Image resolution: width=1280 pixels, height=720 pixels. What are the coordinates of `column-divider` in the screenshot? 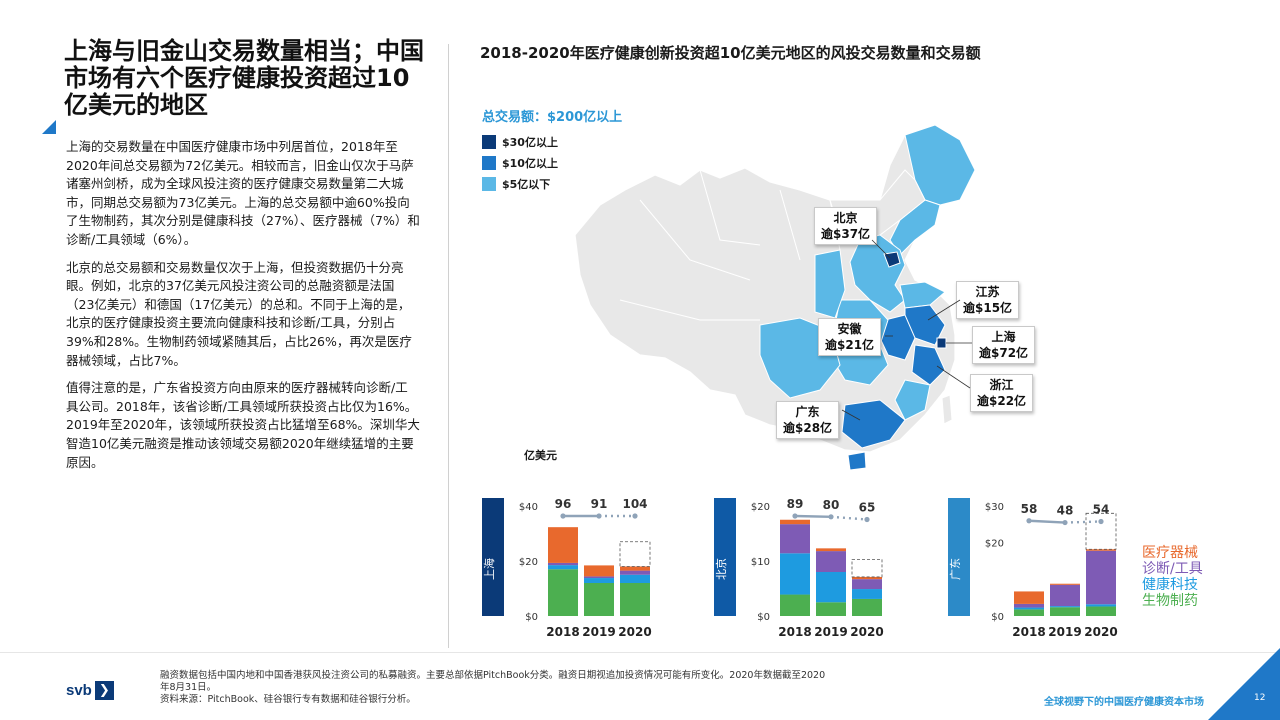 It's located at (448, 346).